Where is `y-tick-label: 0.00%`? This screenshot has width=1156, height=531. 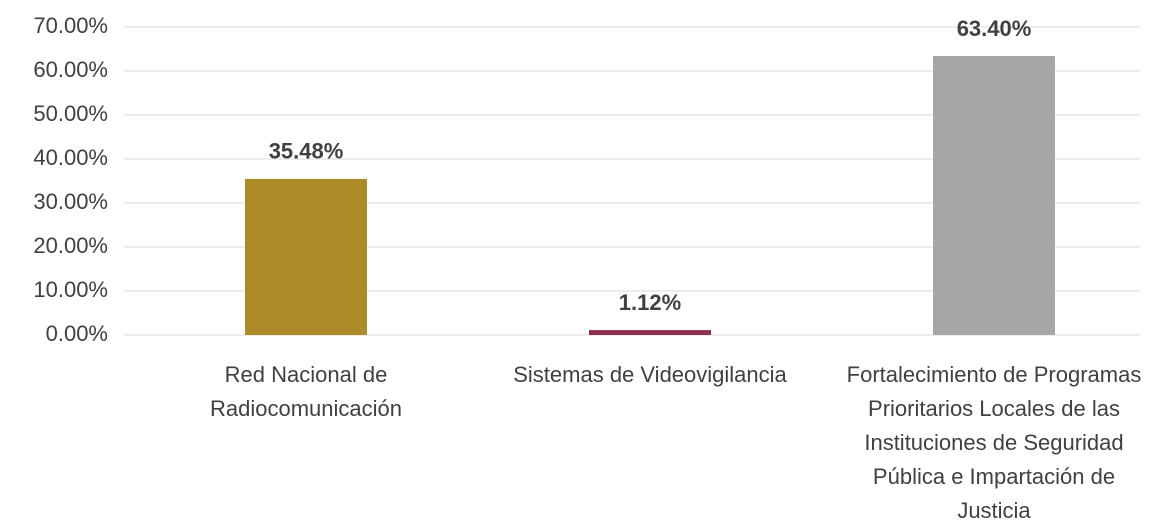 y-tick-label: 0.00% is located at coordinates (77, 333).